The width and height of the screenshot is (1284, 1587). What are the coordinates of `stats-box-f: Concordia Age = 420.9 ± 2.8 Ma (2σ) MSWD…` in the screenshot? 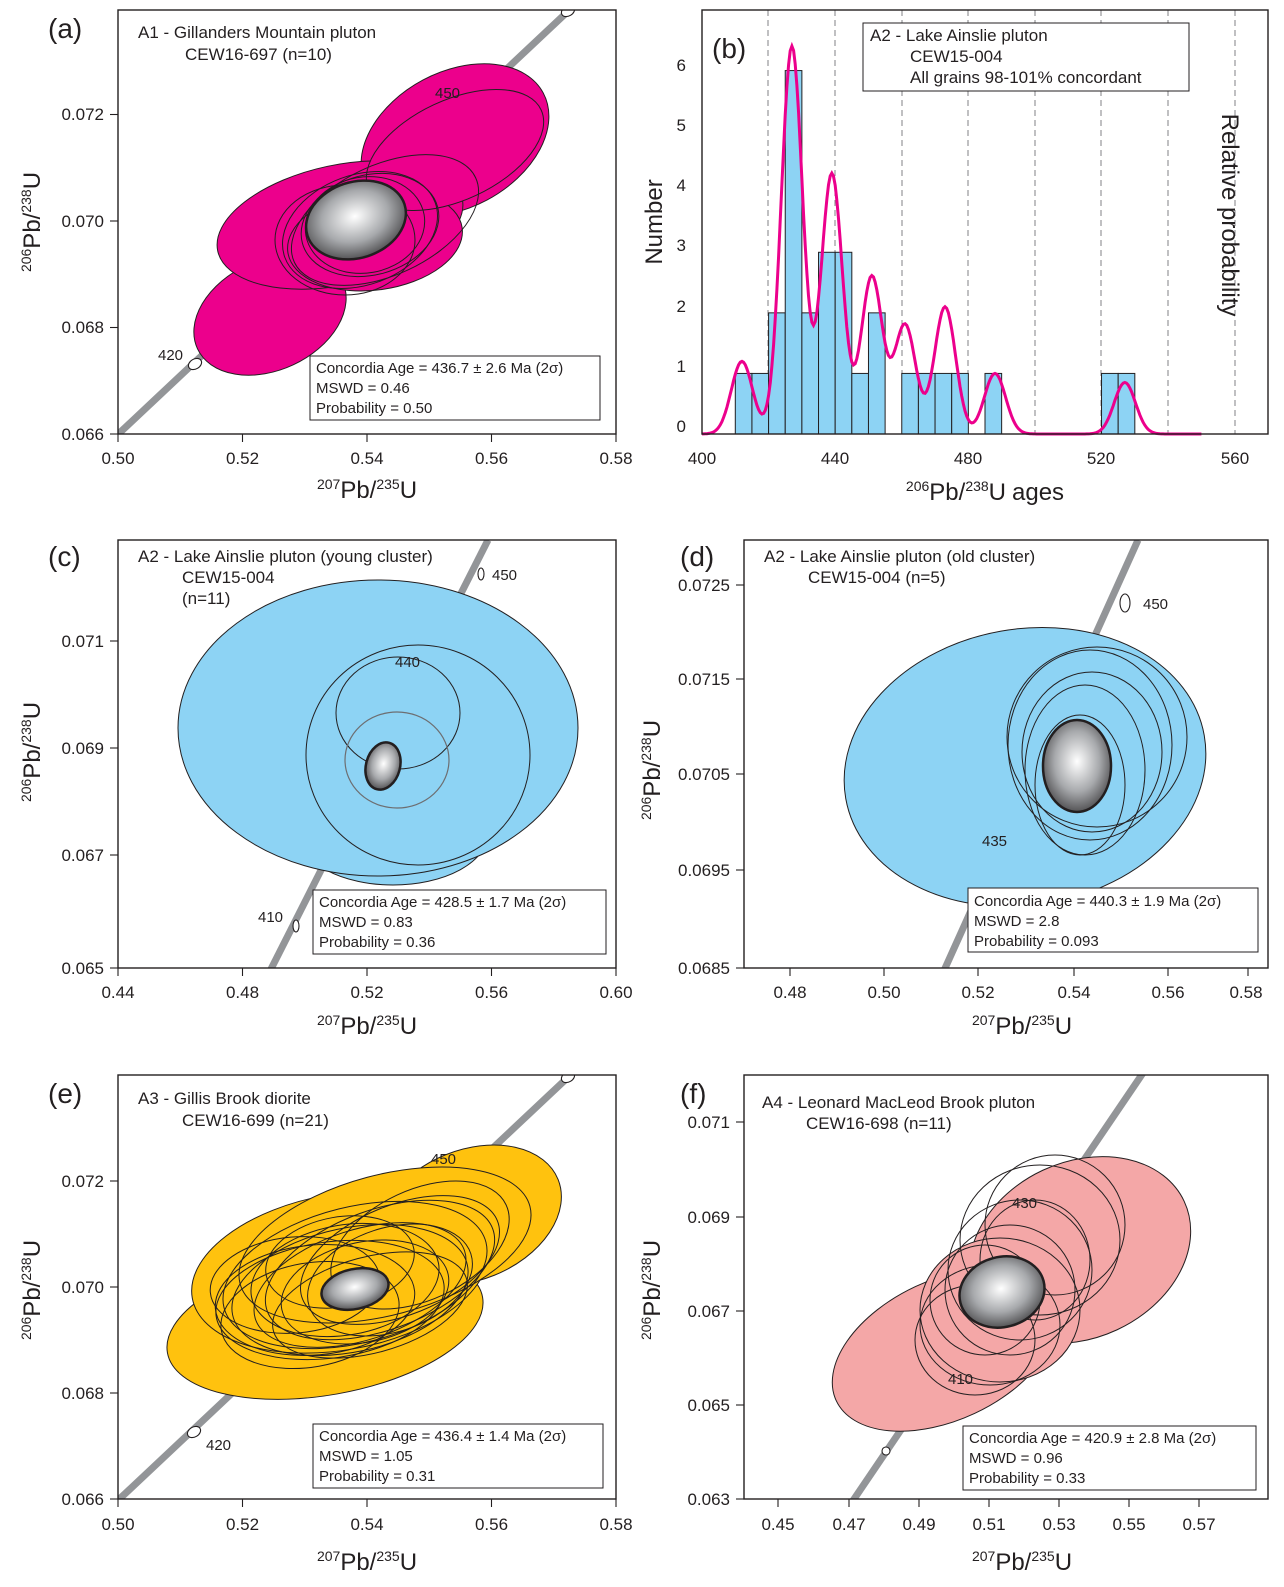 It's located at (1109, 1458).